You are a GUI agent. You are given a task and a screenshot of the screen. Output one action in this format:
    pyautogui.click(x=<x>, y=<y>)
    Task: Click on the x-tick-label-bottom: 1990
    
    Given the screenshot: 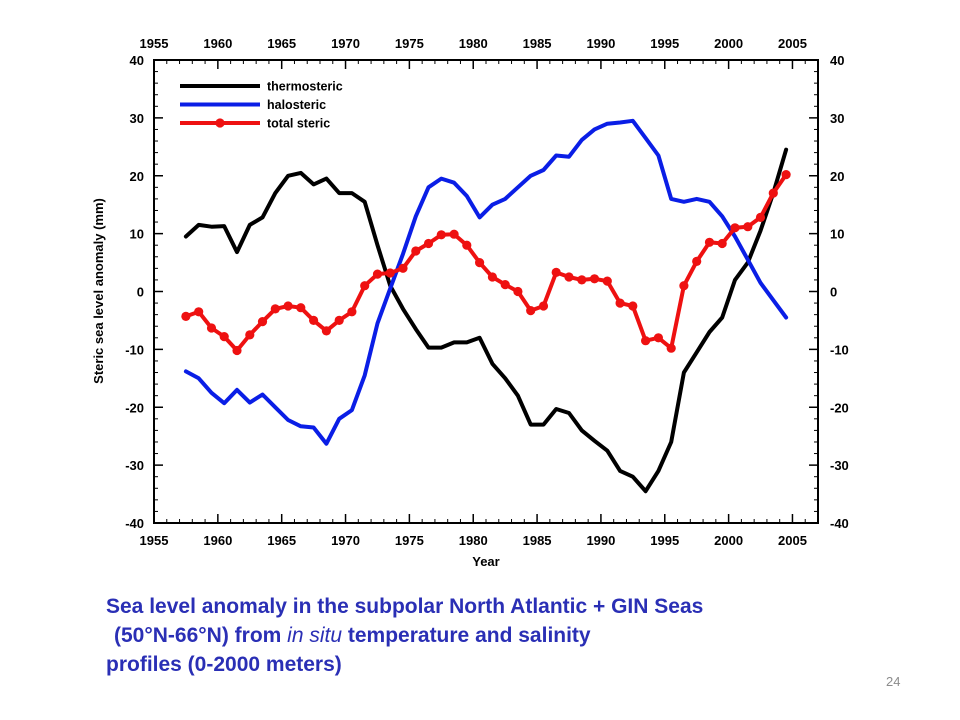 What is the action you would take?
    pyautogui.click(x=600, y=540)
    